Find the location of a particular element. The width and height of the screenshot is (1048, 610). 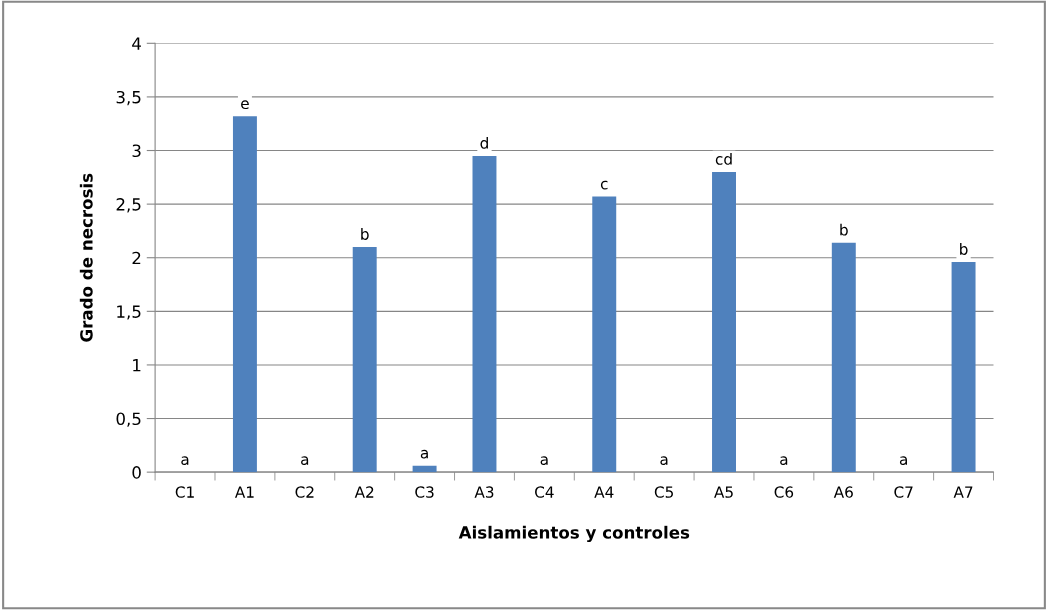

y-tick-label: 0 is located at coordinates (136, 472).